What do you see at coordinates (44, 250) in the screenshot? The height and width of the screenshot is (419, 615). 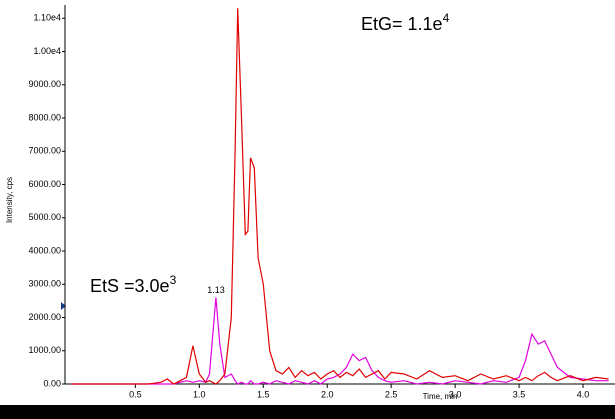 I see `y-tick-label: 4000.00` at bounding box center [44, 250].